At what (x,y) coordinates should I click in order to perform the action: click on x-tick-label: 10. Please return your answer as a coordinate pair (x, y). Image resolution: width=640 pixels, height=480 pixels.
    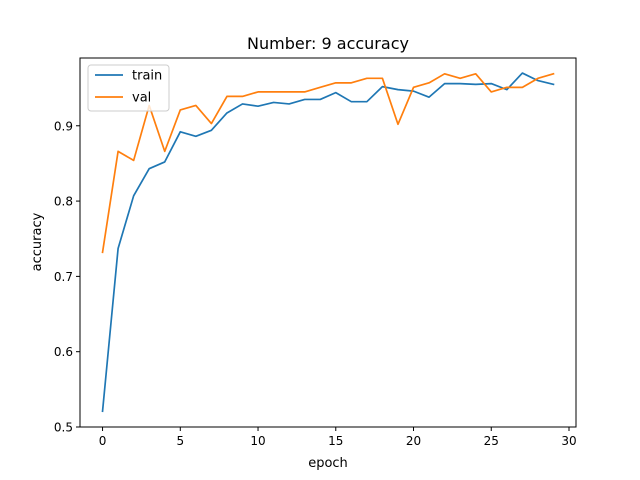
    Looking at the image, I should click on (257, 441).